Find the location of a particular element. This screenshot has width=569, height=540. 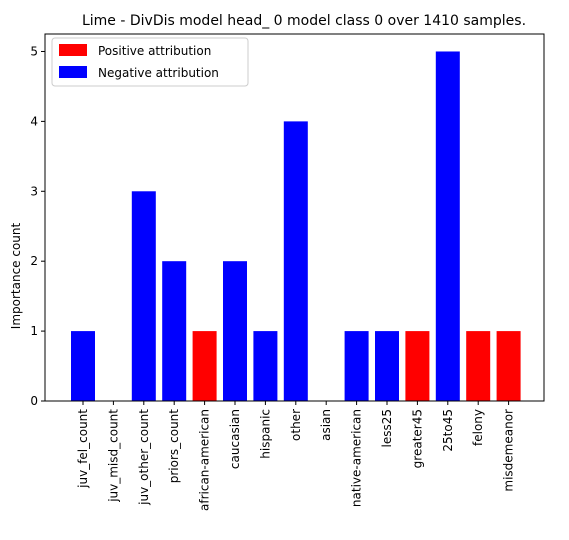

x-tick-label: less25 is located at coordinates (387, 428).